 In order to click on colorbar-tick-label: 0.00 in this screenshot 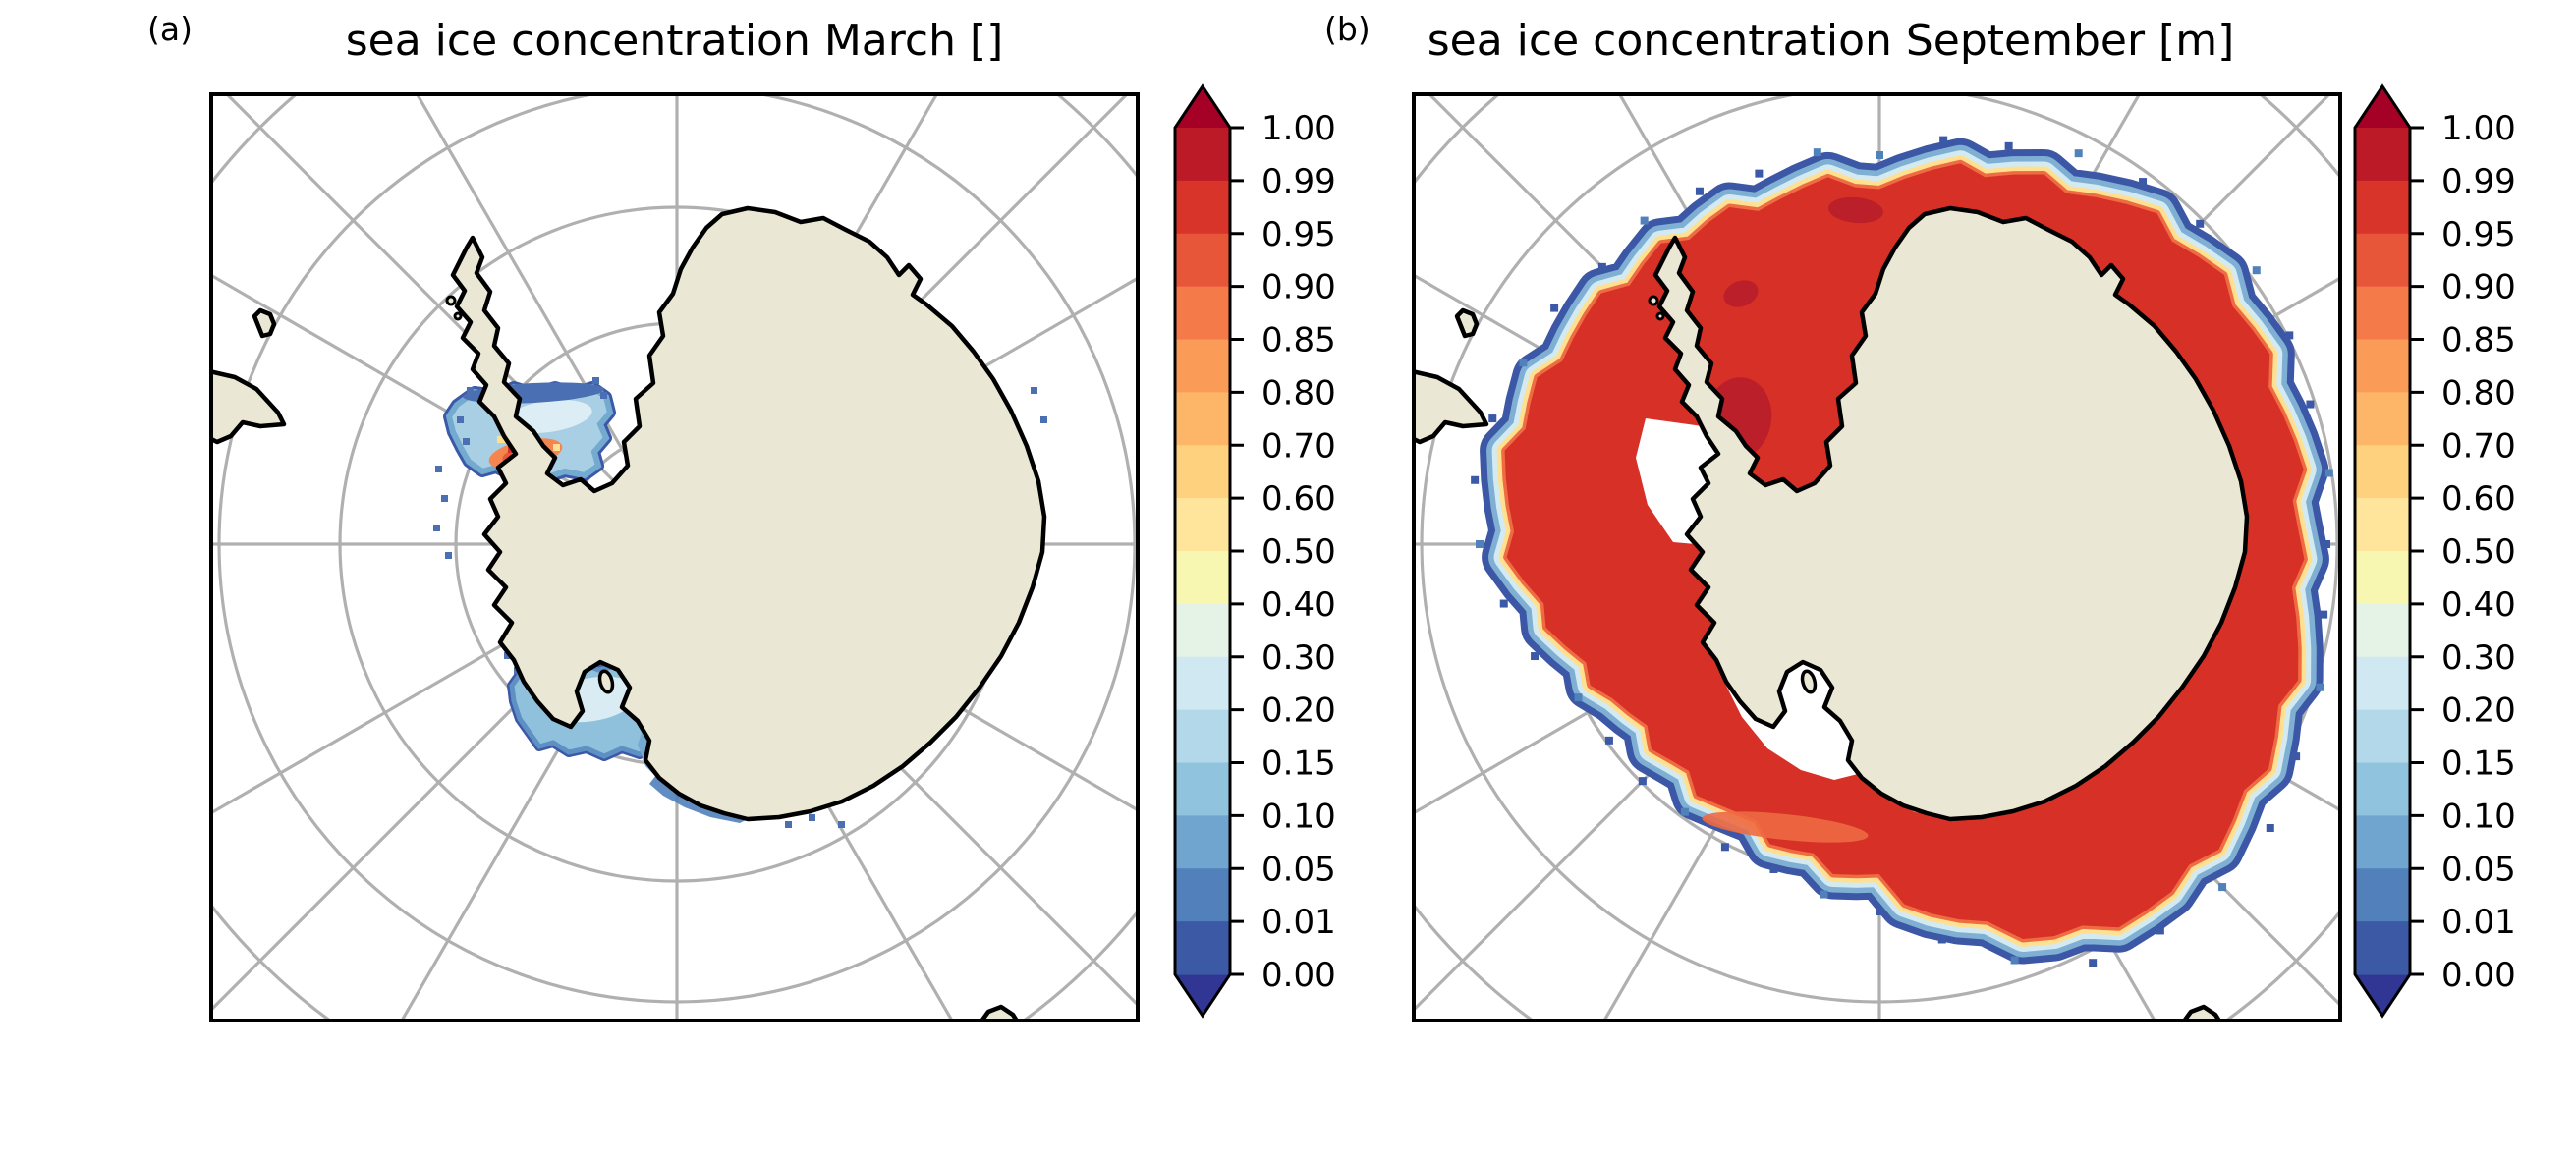, I will do `click(1298, 975)`.